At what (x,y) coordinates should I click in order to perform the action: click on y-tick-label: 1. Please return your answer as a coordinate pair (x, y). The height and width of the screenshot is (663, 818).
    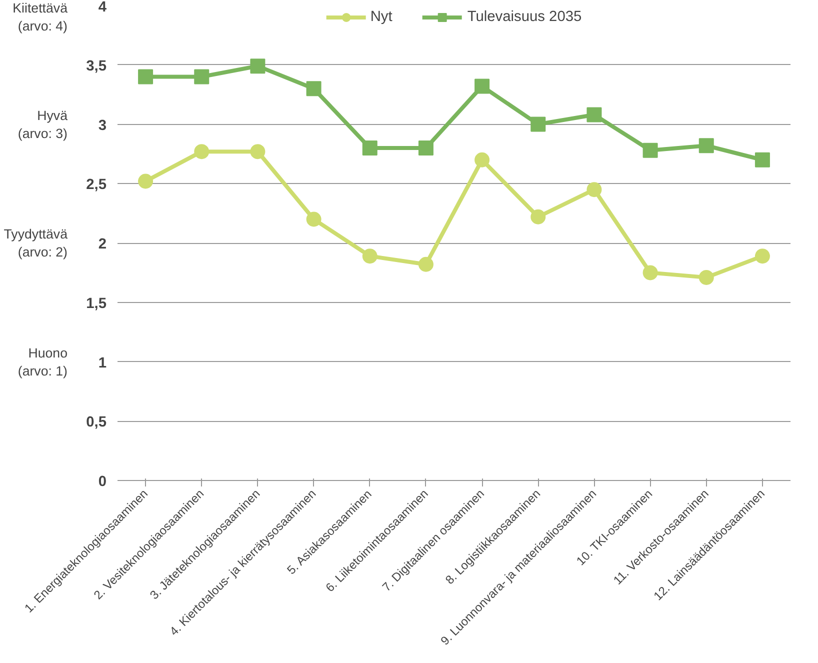
    Looking at the image, I should click on (102, 363).